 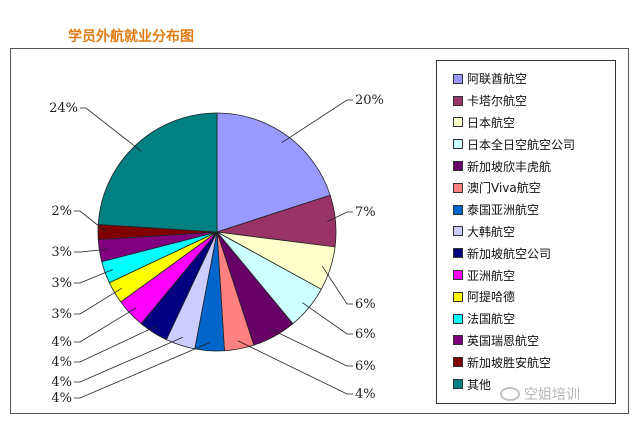 What do you see at coordinates (534, 123) in the screenshot?
I see `legend-item: 日本航空` at bounding box center [534, 123].